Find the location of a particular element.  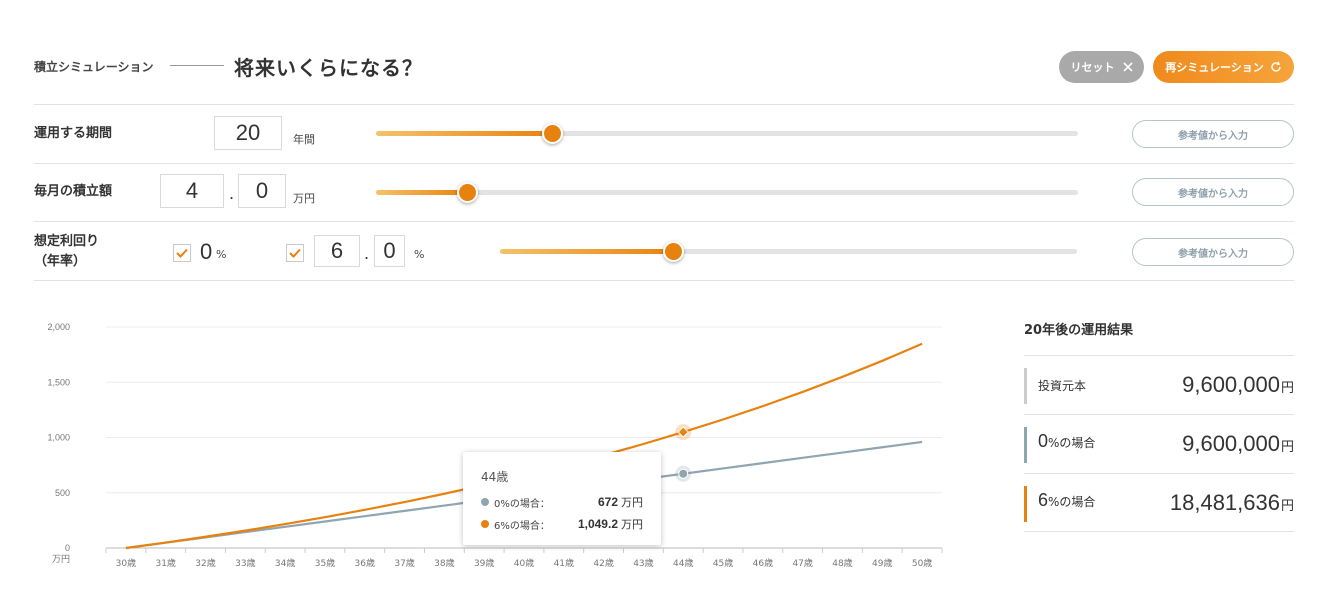

refresh-icon is located at coordinates (1276, 67).